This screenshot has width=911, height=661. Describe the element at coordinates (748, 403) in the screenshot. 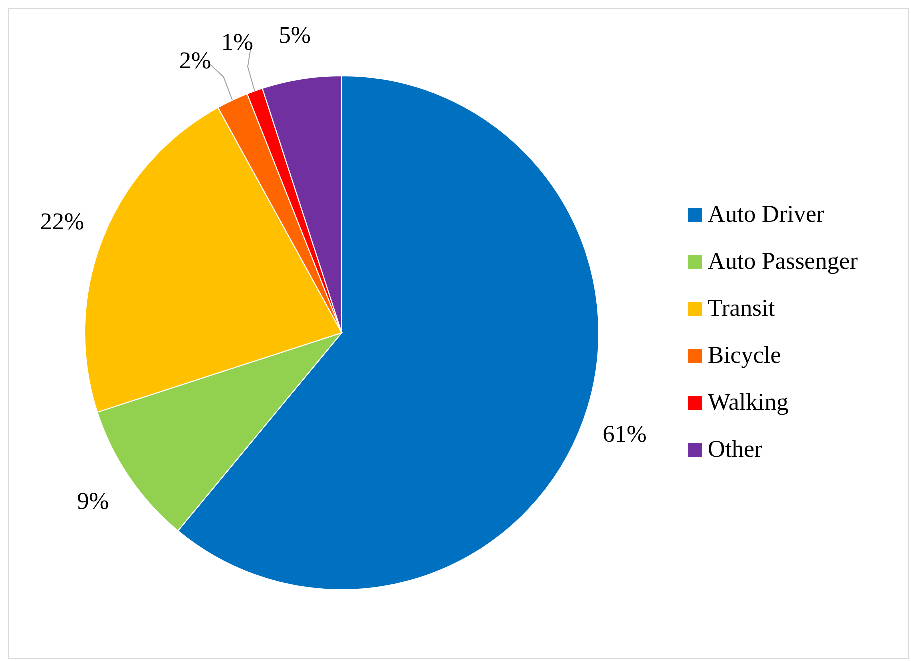

I see `legend-label: Walking` at that location.